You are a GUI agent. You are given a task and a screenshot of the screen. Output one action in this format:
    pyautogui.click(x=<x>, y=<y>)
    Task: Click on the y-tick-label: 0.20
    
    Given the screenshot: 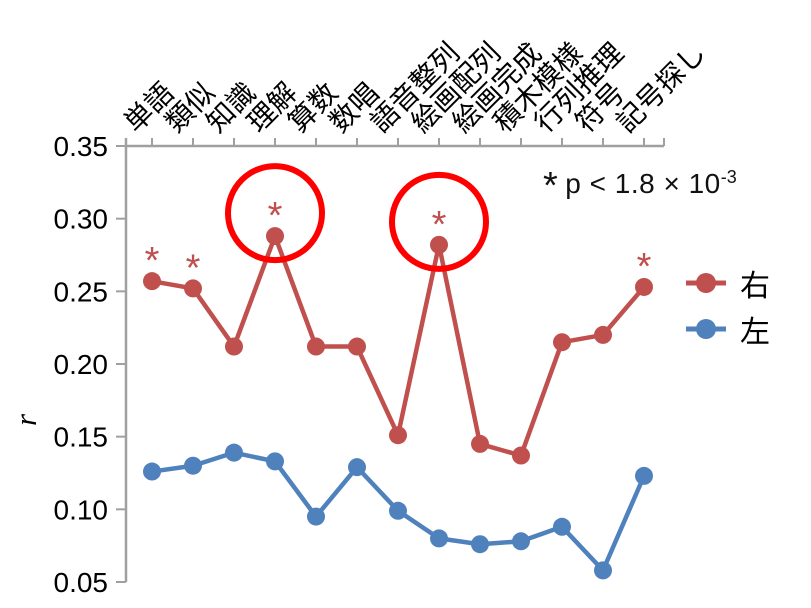 What is the action you would take?
    pyautogui.click(x=81, y=364)
    